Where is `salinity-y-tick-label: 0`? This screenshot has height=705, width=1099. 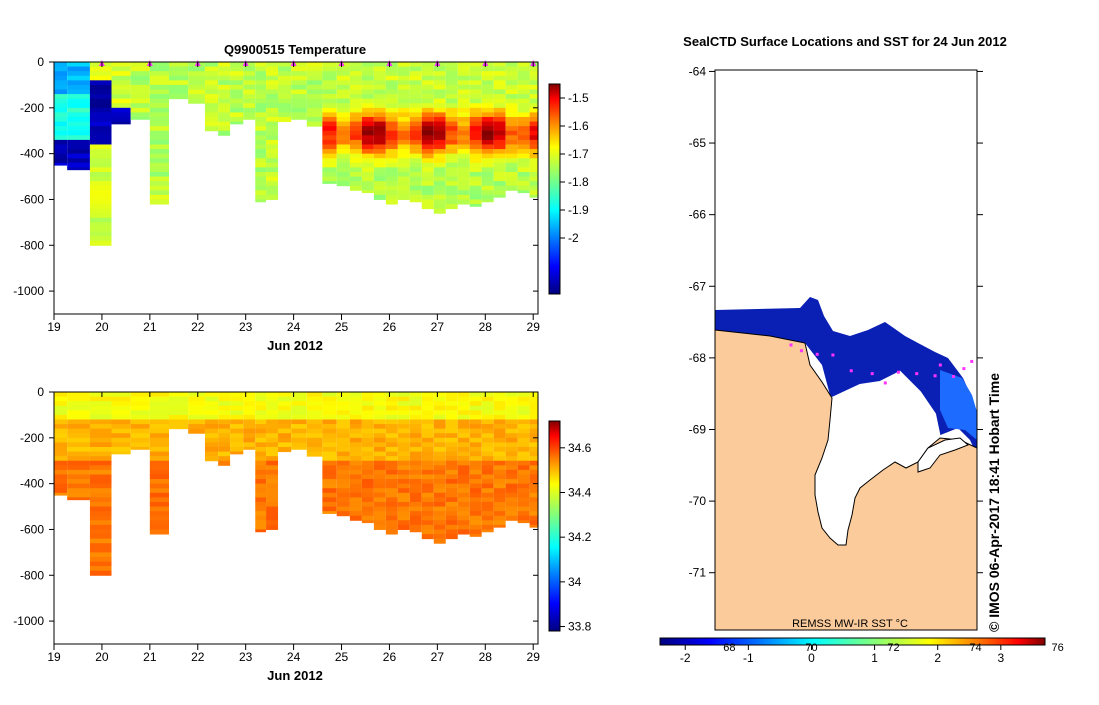
salinity-y-tick-label: 0 is located at coordinates (40, 392).